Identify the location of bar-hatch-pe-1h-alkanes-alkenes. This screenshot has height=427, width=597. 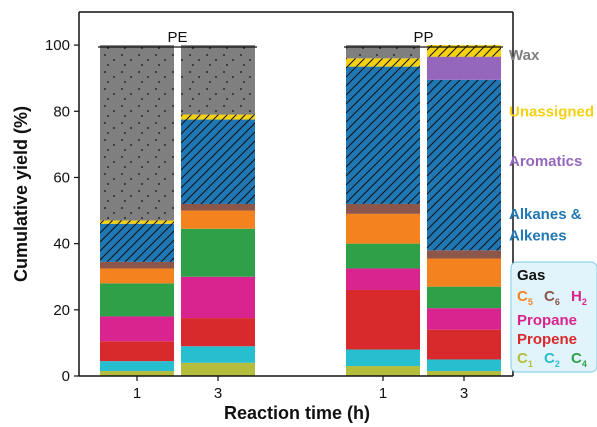
(137, 242).